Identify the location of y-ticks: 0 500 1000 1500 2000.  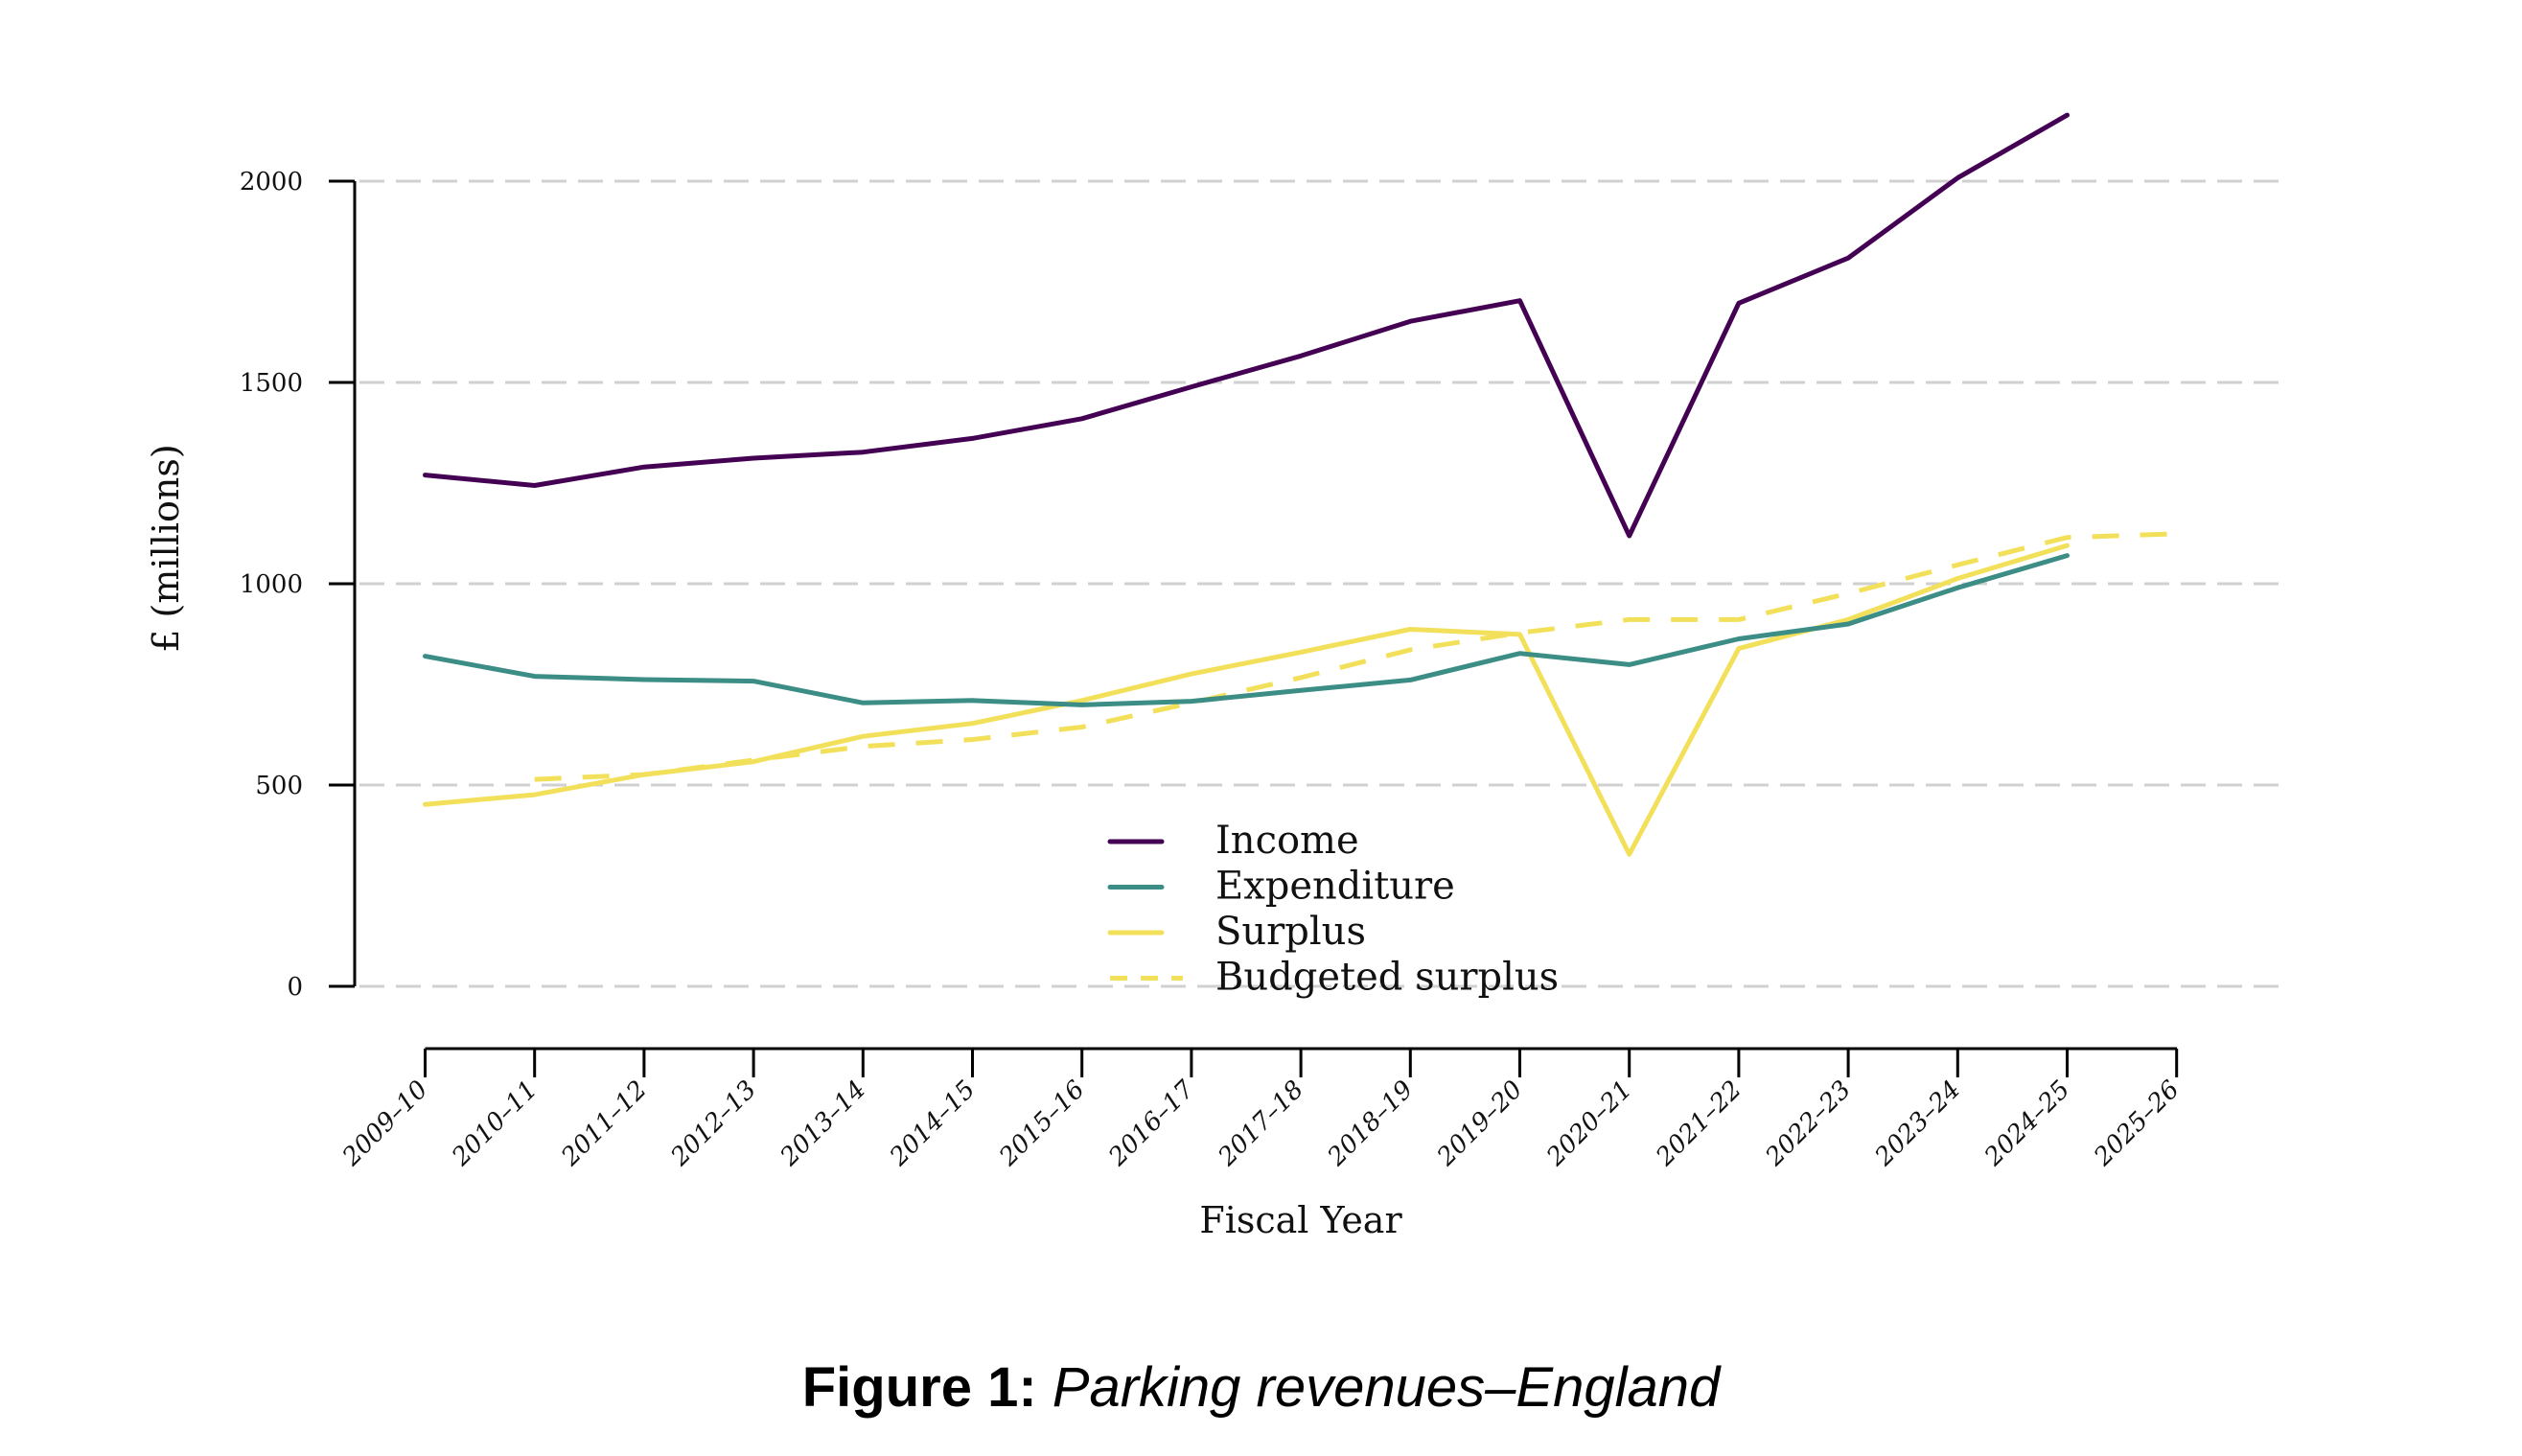
(297, 585).